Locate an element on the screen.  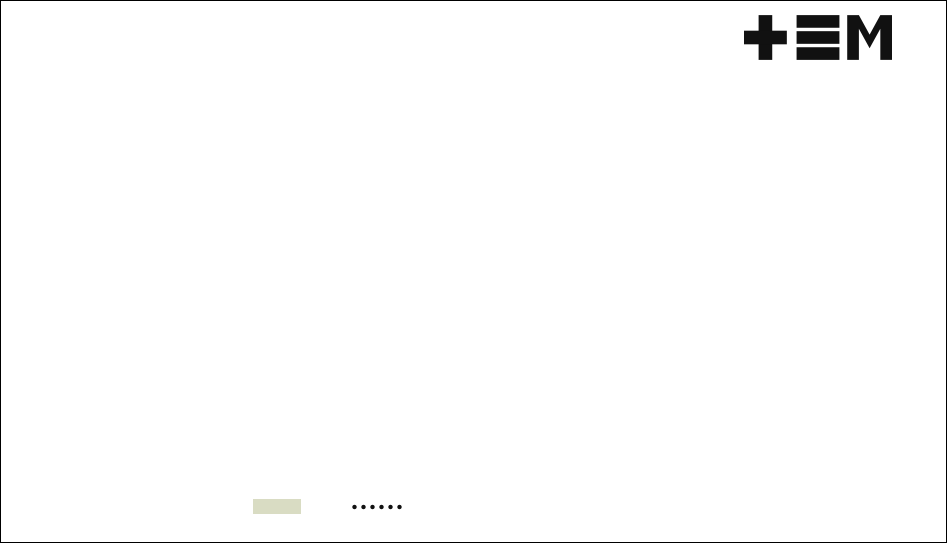
legend-swatch-2022 is located at coordinates (477, 507).